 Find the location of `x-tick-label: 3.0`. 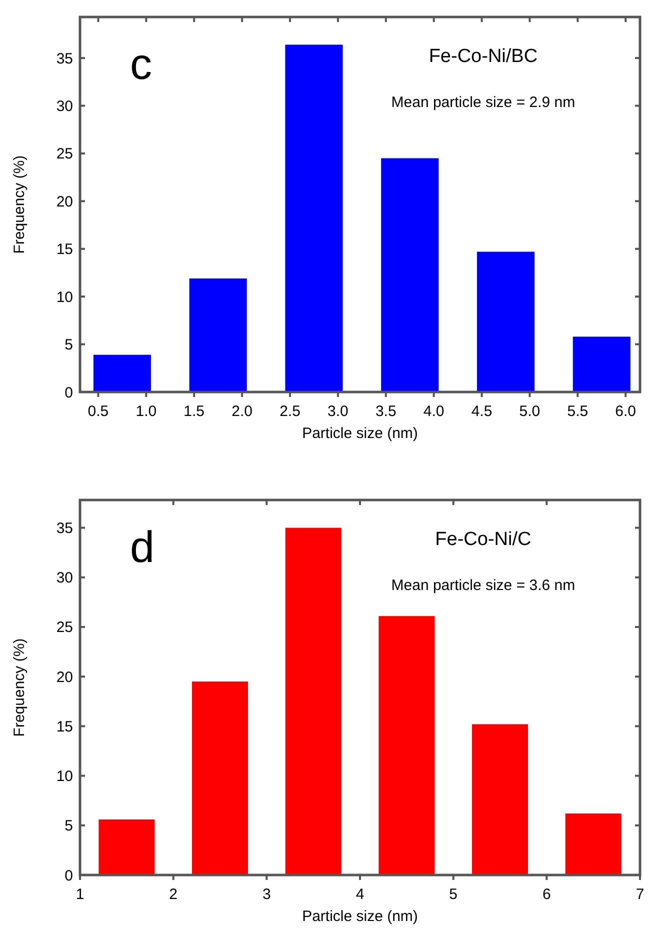

x-tick-label: 3.0 is located at coordinates (338, 411).